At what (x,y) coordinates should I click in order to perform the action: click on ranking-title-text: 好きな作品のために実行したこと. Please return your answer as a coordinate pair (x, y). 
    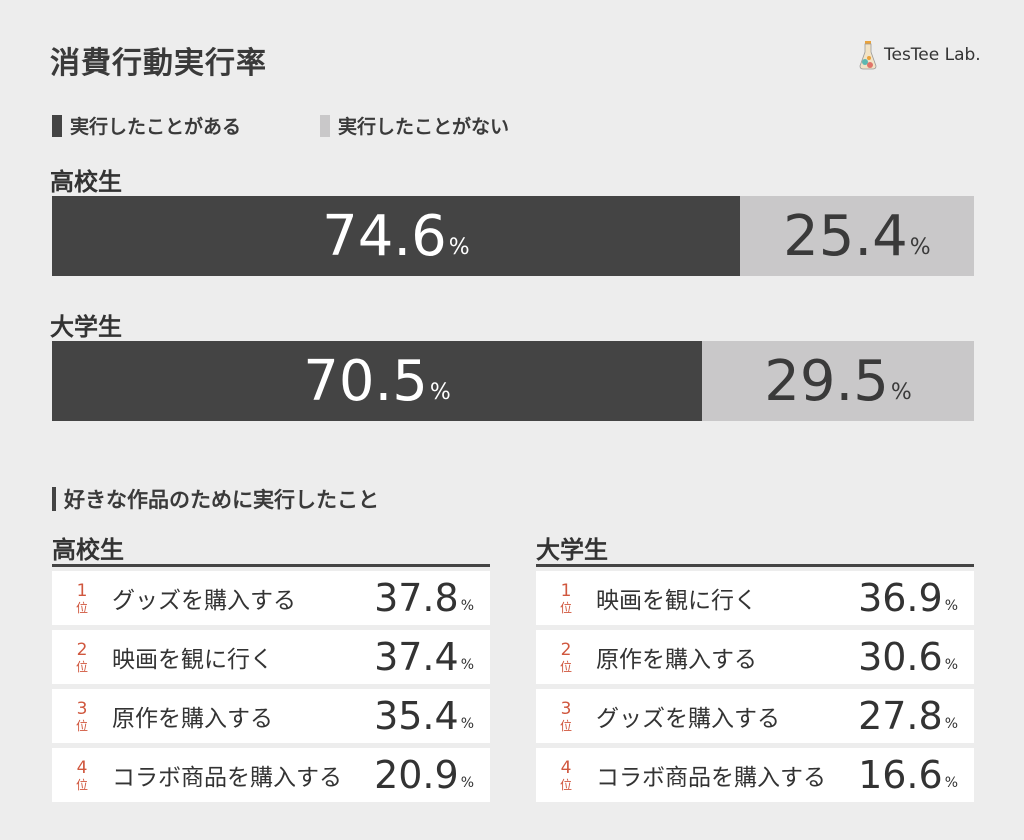
    Looking at the image, I should click on (221, 500).